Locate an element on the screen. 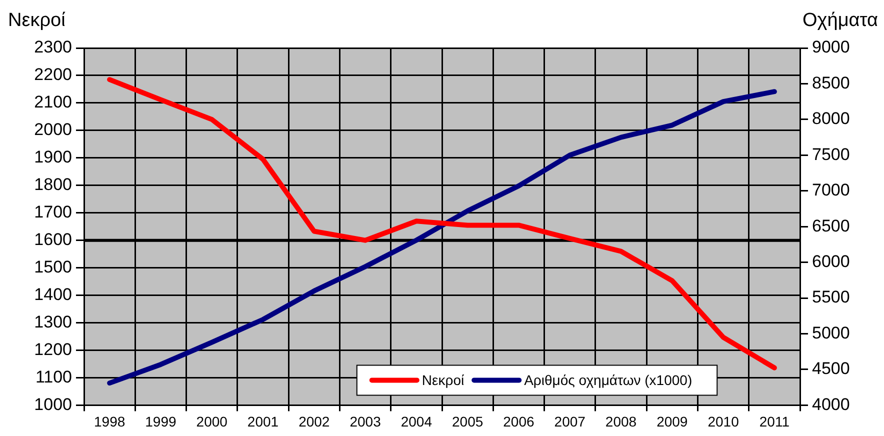  y2-tick-label: 6500 is located at coordinates (831, 226).